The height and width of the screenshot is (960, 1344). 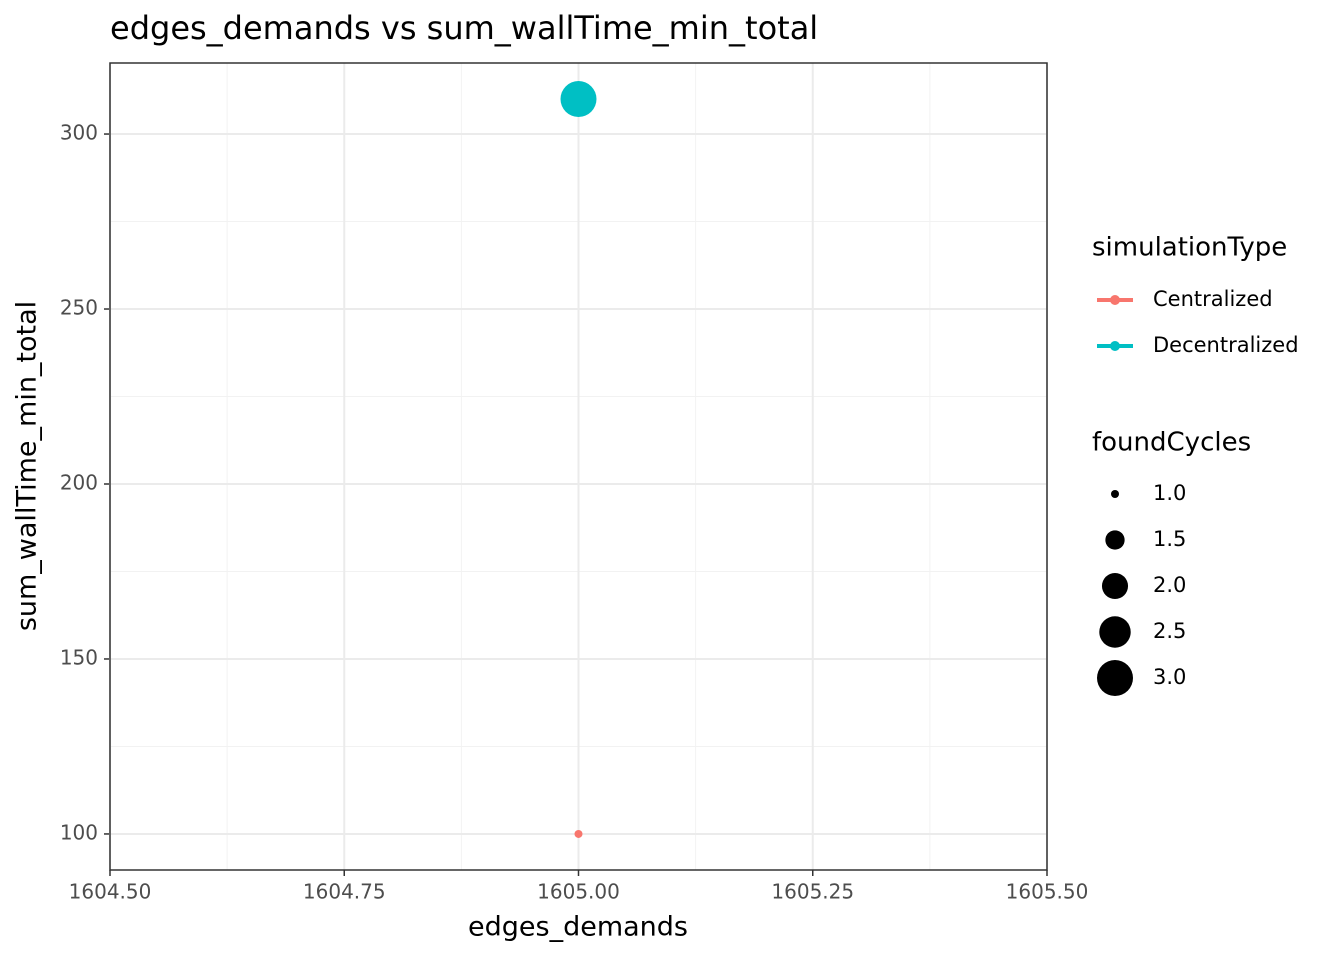 What do you see at coordinates (1169, 631) in the screenshot?
I see `size-legend-label: 2.5` at bounding box center [1169, 631].